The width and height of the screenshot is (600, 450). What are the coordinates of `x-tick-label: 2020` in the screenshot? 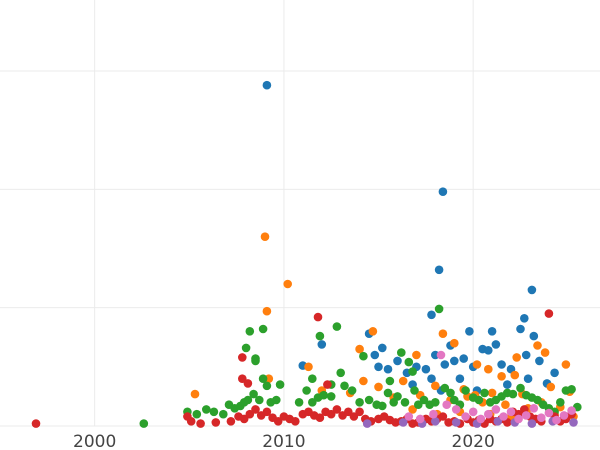 It's located at (473, 441).